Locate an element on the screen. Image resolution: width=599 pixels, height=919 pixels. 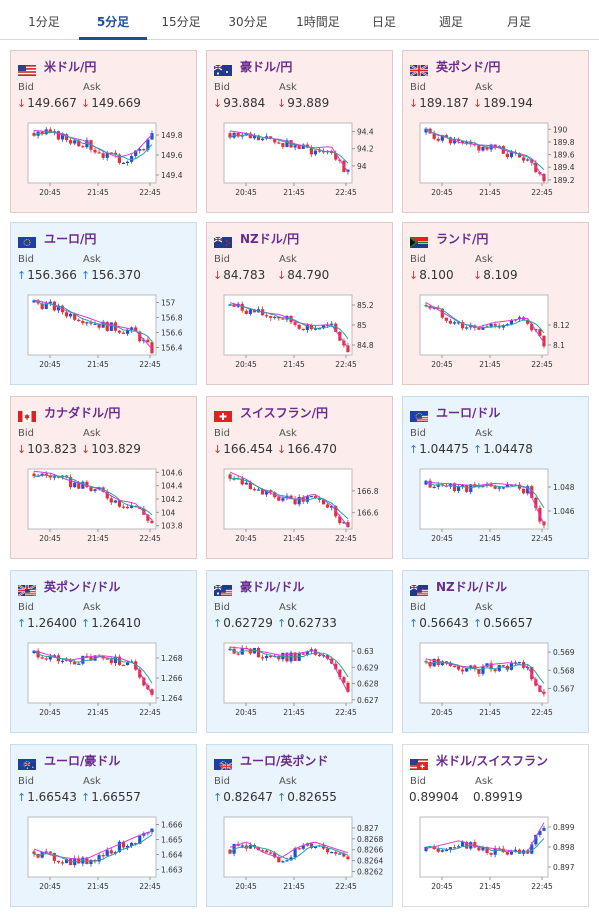
price-chart: 104.6 104.4 104.2 104 103.8 20:45 21:45 22:45 is located at coordinates (106, 509).